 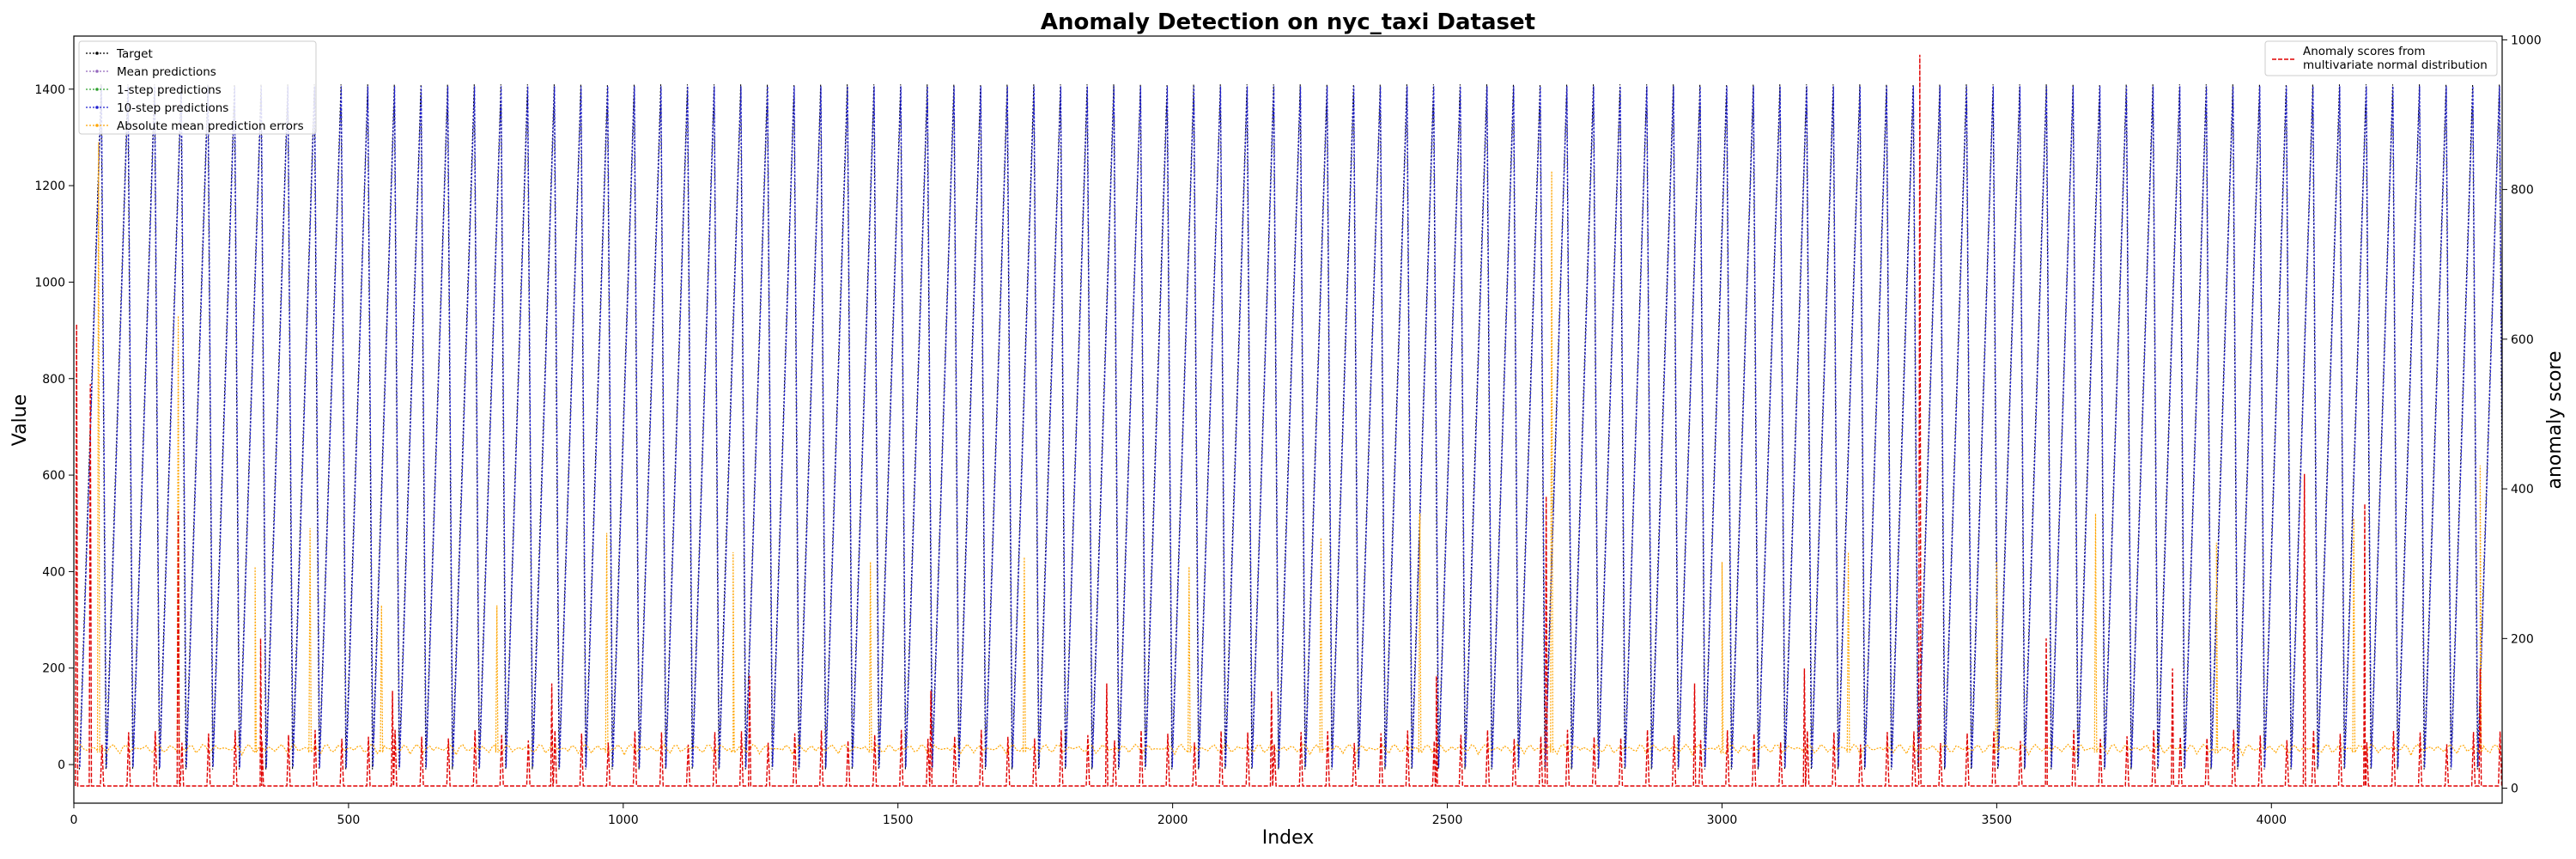 I want to click on legend-label: 10-step predictions, so click(x=172, y=108).